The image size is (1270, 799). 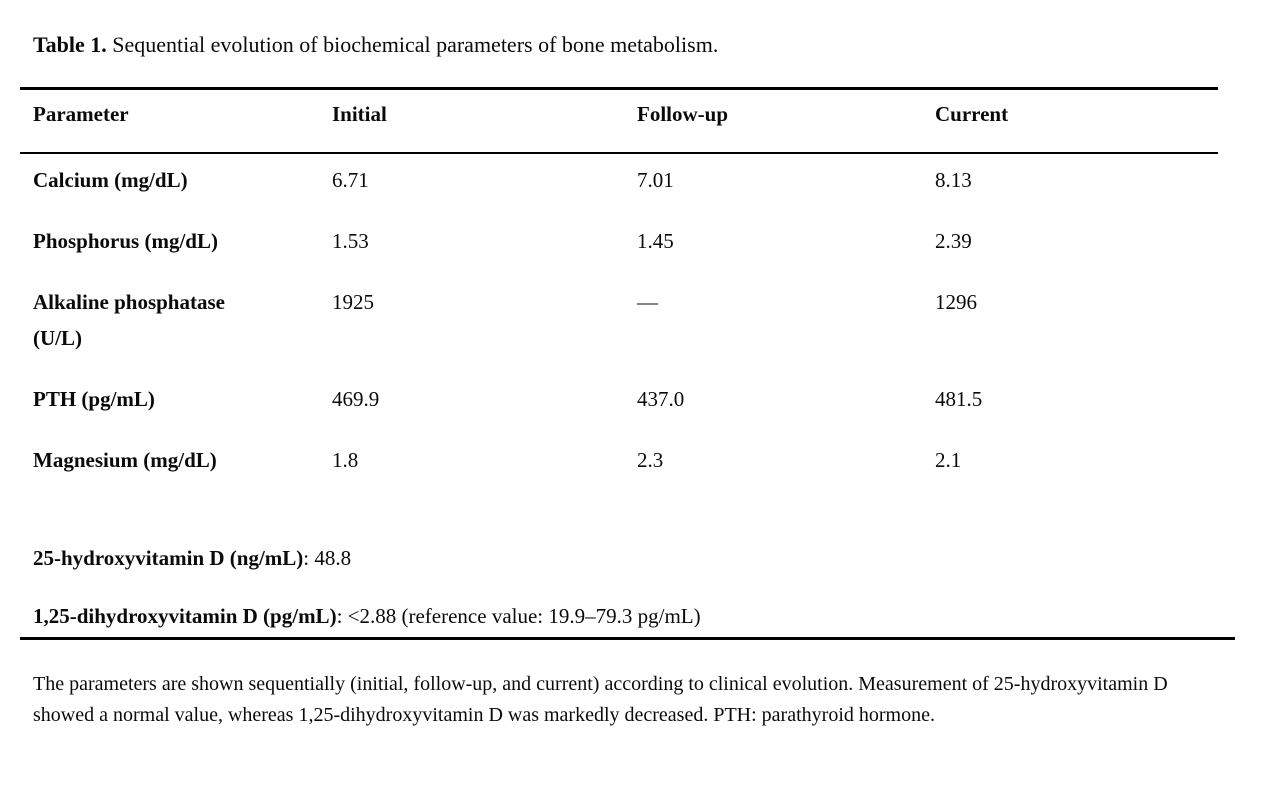 What do you see at coordinates (484, 121) in the screenshot?
I see `column-header-initial: Initial` at bounding box center [484, 121].